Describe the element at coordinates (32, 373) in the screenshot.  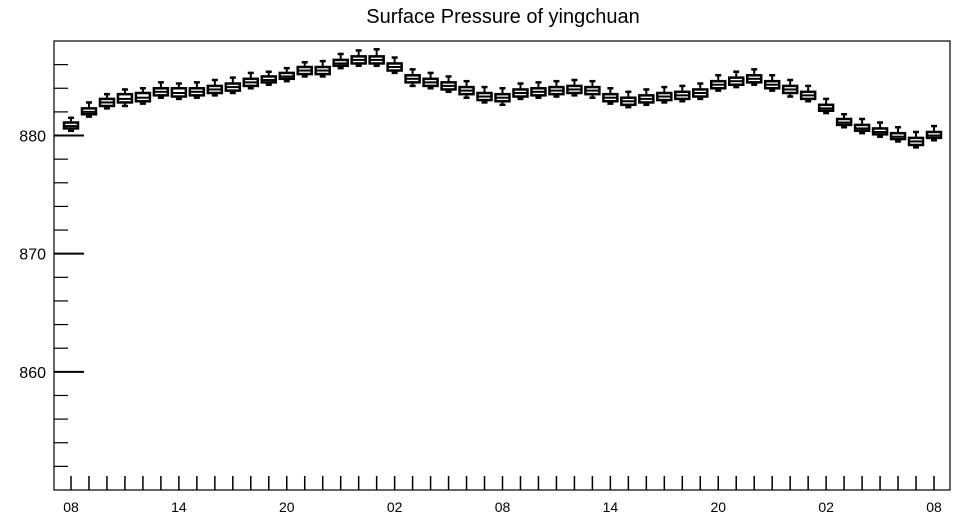
I see `y-tick-label: 860` at that location.